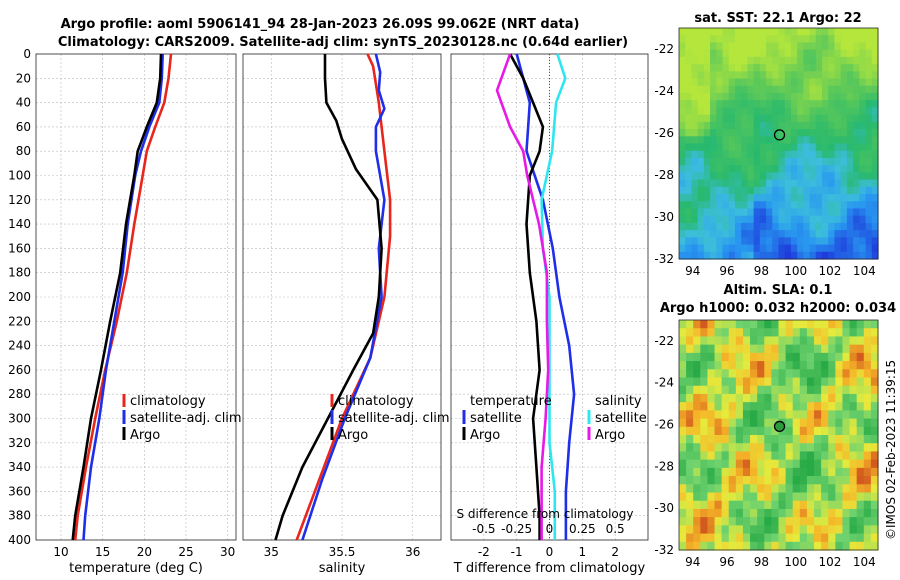 The width and height of the screenshot is (900, 580). What do you see at coordinates (102, 552) in the screenshot?
I see `x-tick-label: 15` at bounding box center [102, 552].